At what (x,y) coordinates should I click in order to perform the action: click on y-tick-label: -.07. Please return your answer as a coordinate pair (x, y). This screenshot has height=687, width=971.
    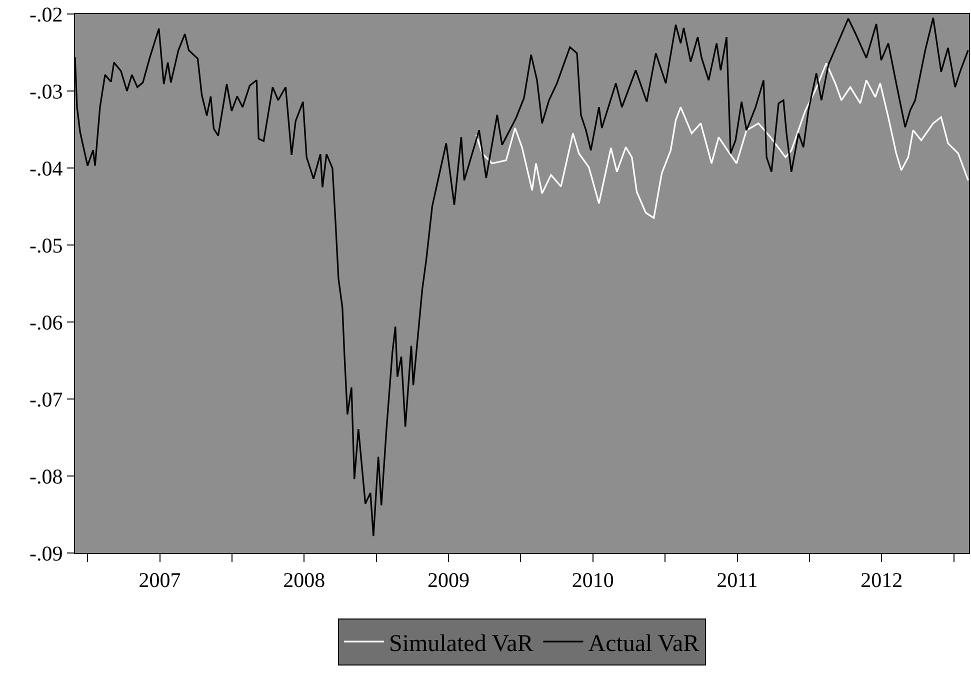
    Looking at the image, I should click on (46, 399).